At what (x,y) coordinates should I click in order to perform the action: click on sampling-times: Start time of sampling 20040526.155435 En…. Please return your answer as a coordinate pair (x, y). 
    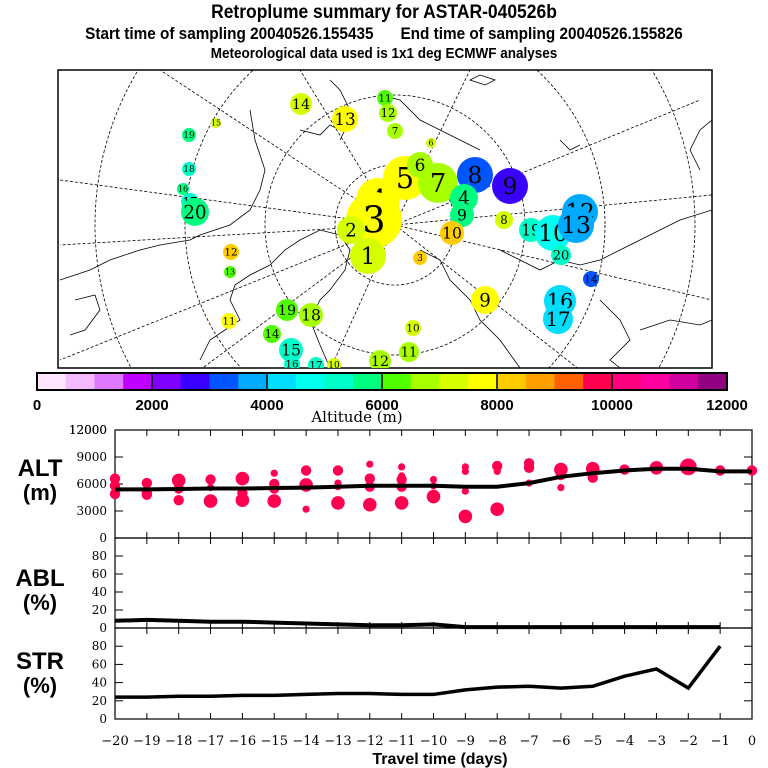
    Looking at the image, I should click on (383, 34).